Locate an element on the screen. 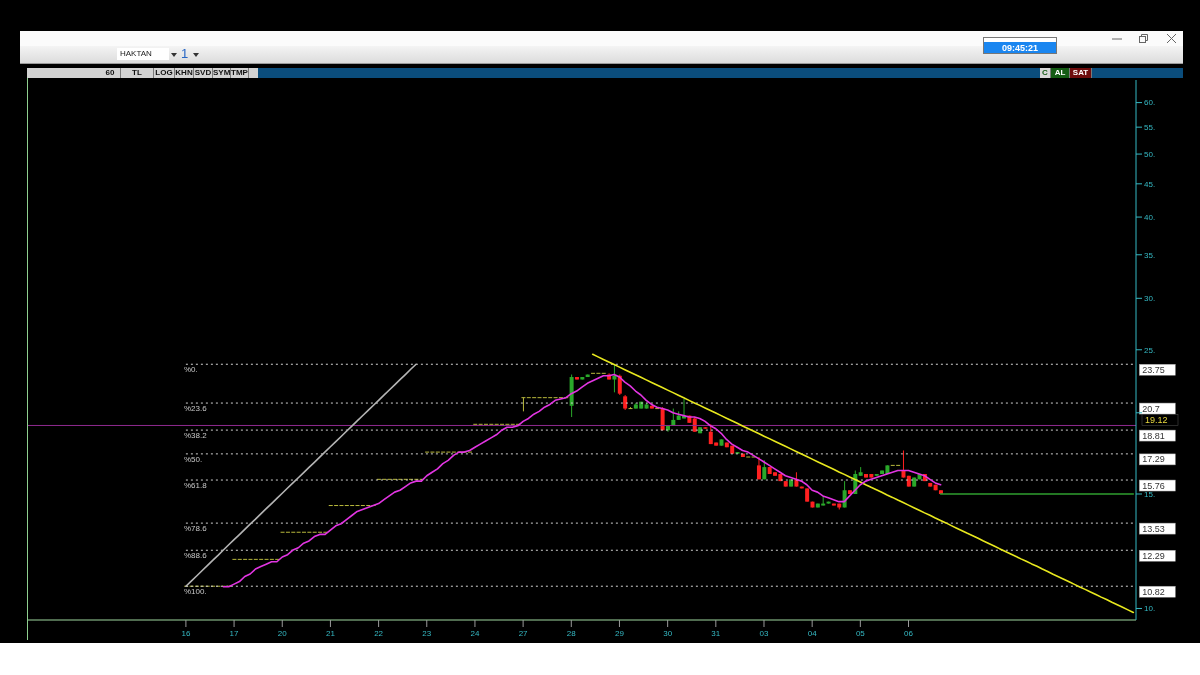 The height and width of the screenshot is (675, 1200). x-tick-label: 03 is located at coordinates (764, 633).